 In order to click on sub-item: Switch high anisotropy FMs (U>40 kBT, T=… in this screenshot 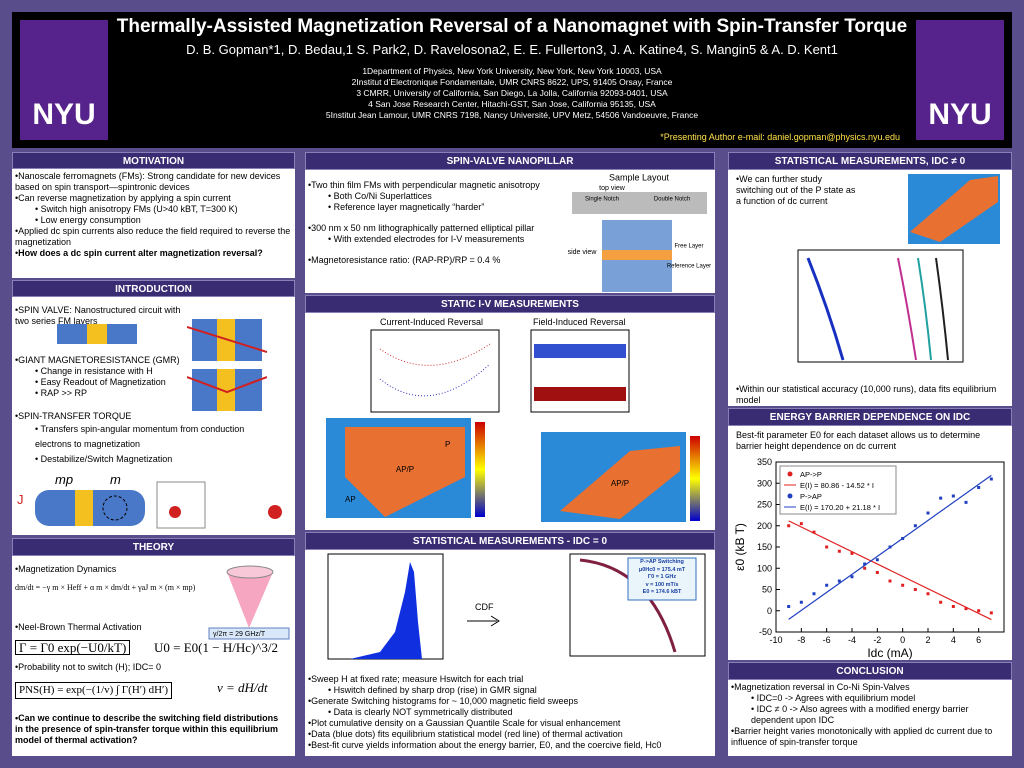, I will do `click(163, 209)`.